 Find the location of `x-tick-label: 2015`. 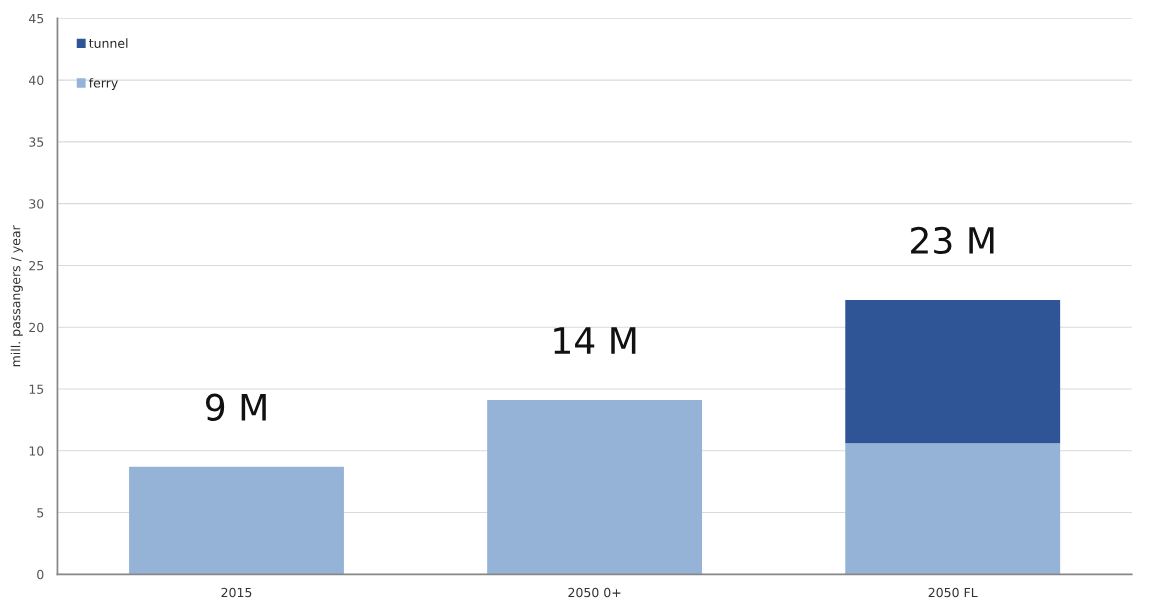

x-tick-label: 2015 is located at coordinates (236, 592).